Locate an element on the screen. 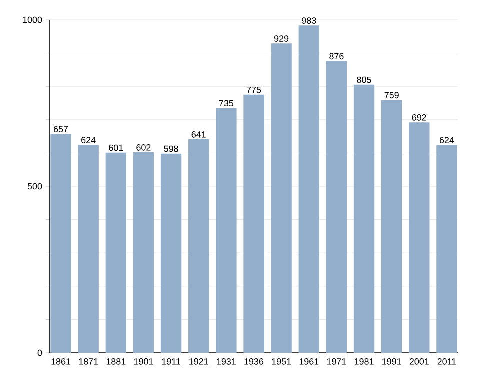 This screenshot has width=488, height=373. x-tick-label: 1861 is located at coordinates (61, 361).